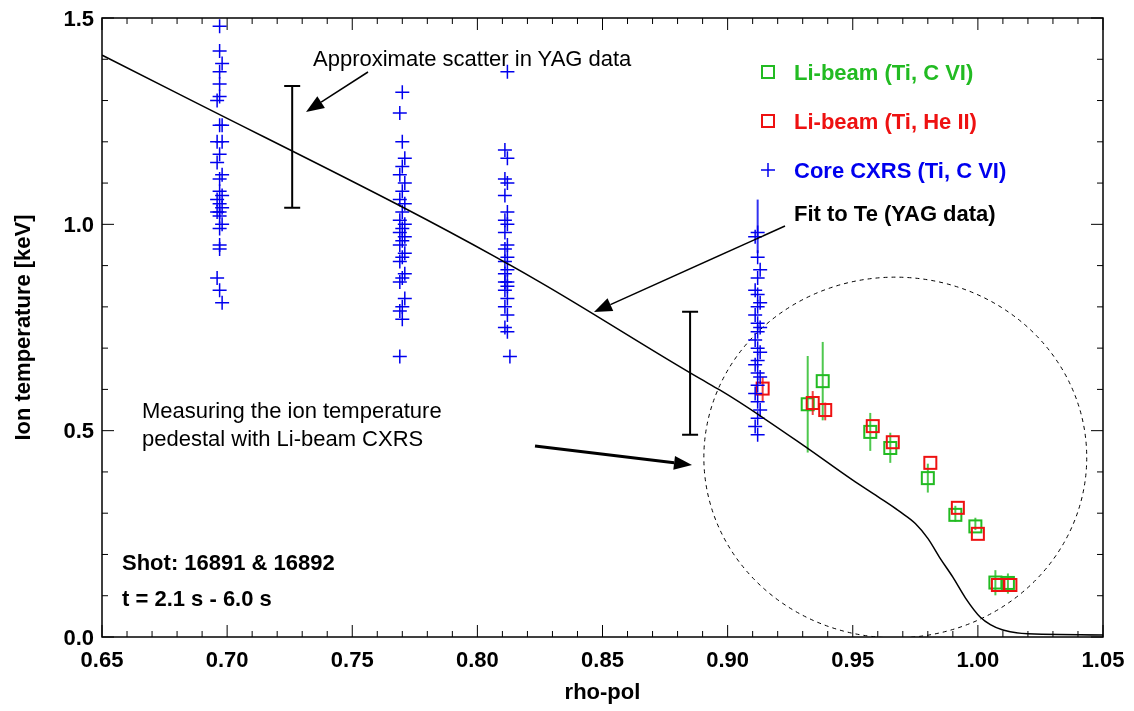  I want to click on annotation: t = 2.1 s - 6.0 s, so click(197, 598).